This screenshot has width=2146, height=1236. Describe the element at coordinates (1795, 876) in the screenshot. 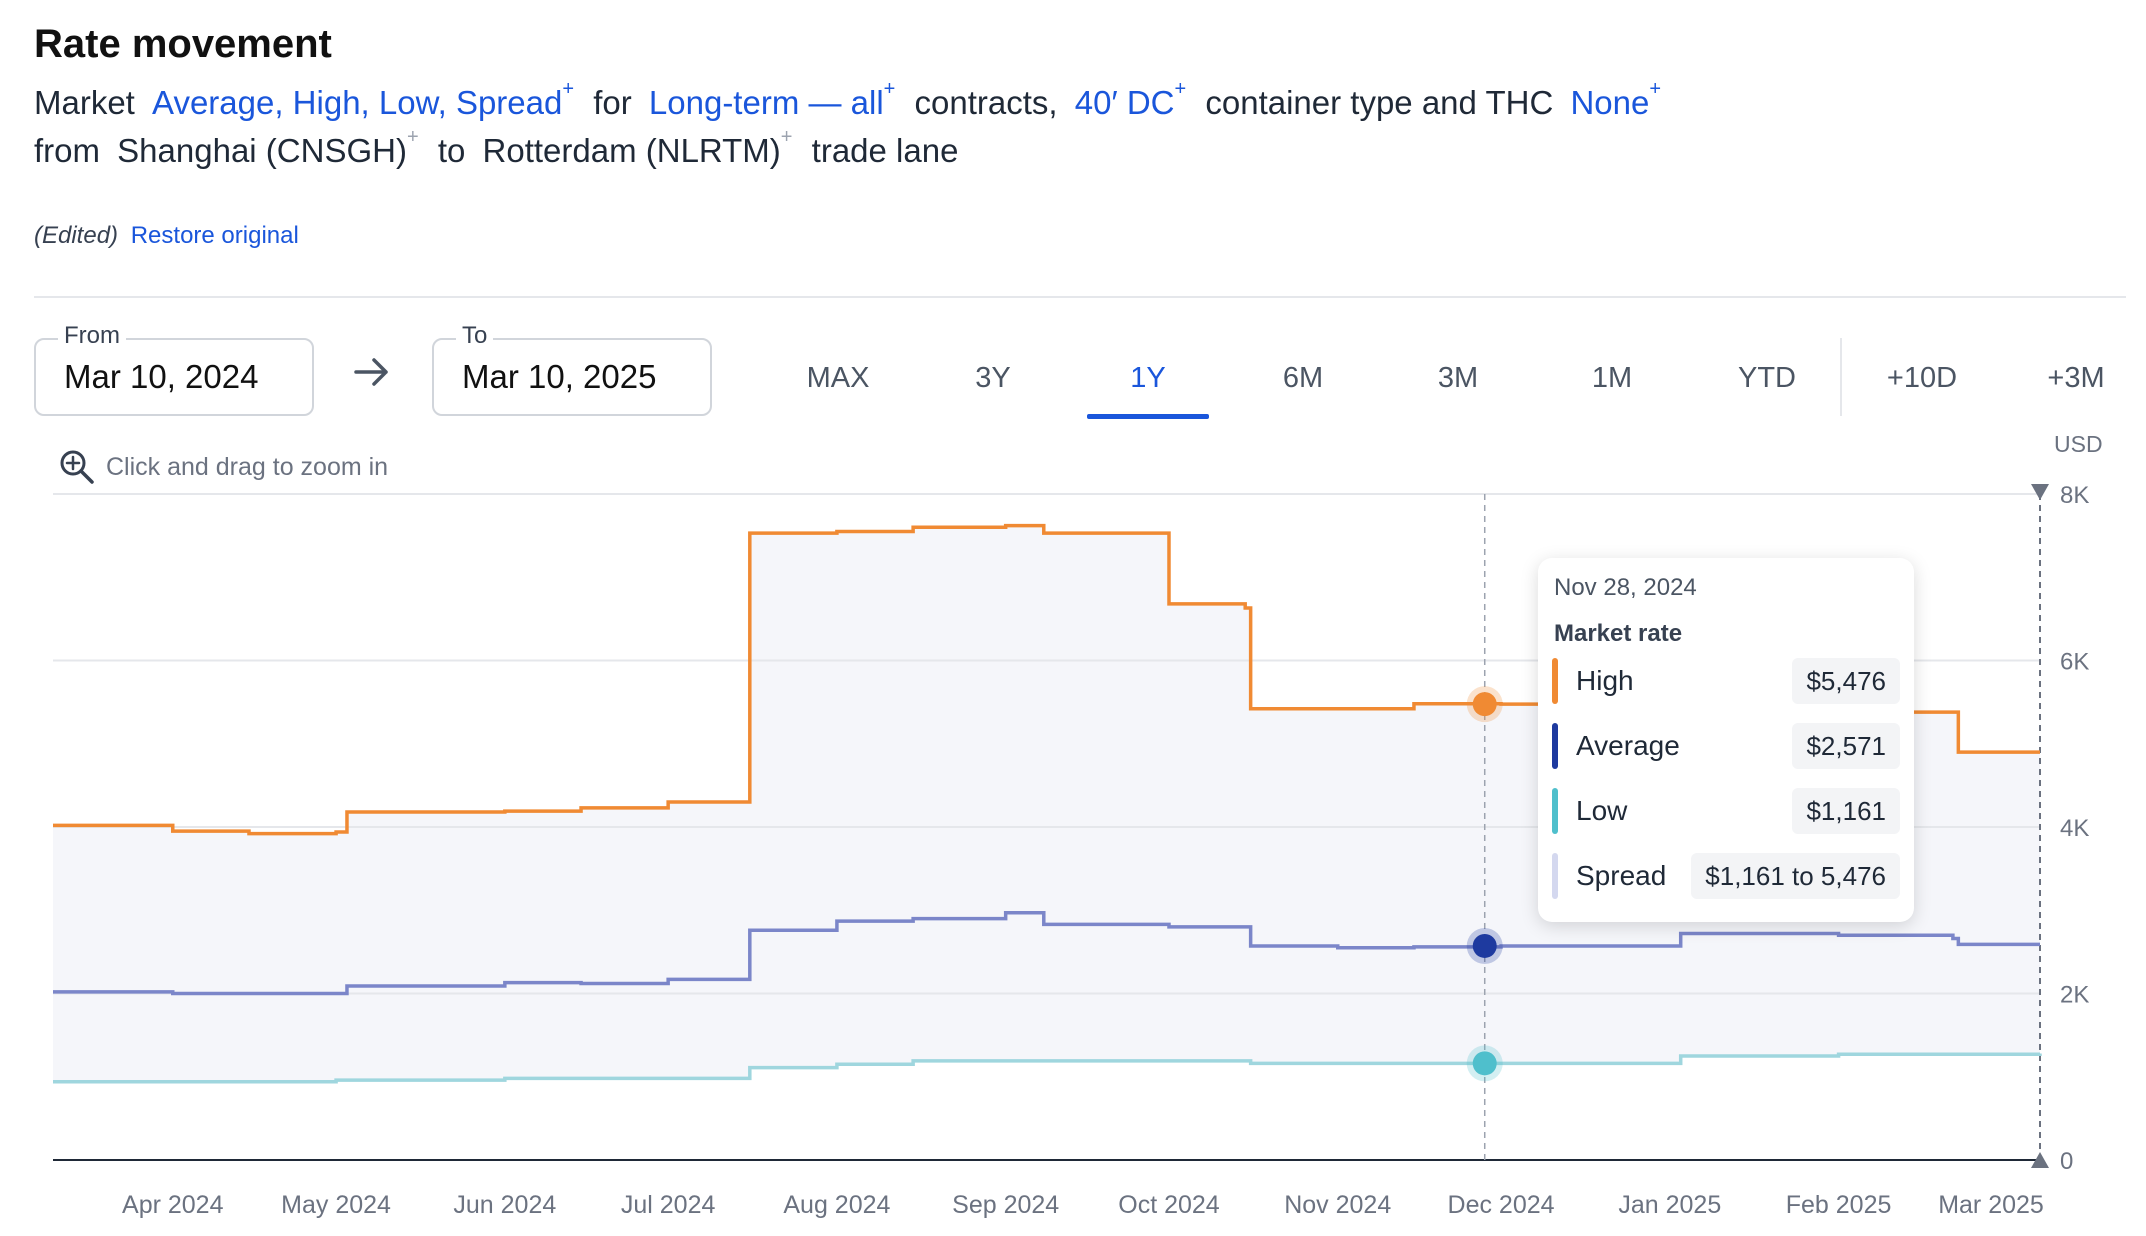

I see `tooltip-series-value: $1,161 to 5,476` at that location.